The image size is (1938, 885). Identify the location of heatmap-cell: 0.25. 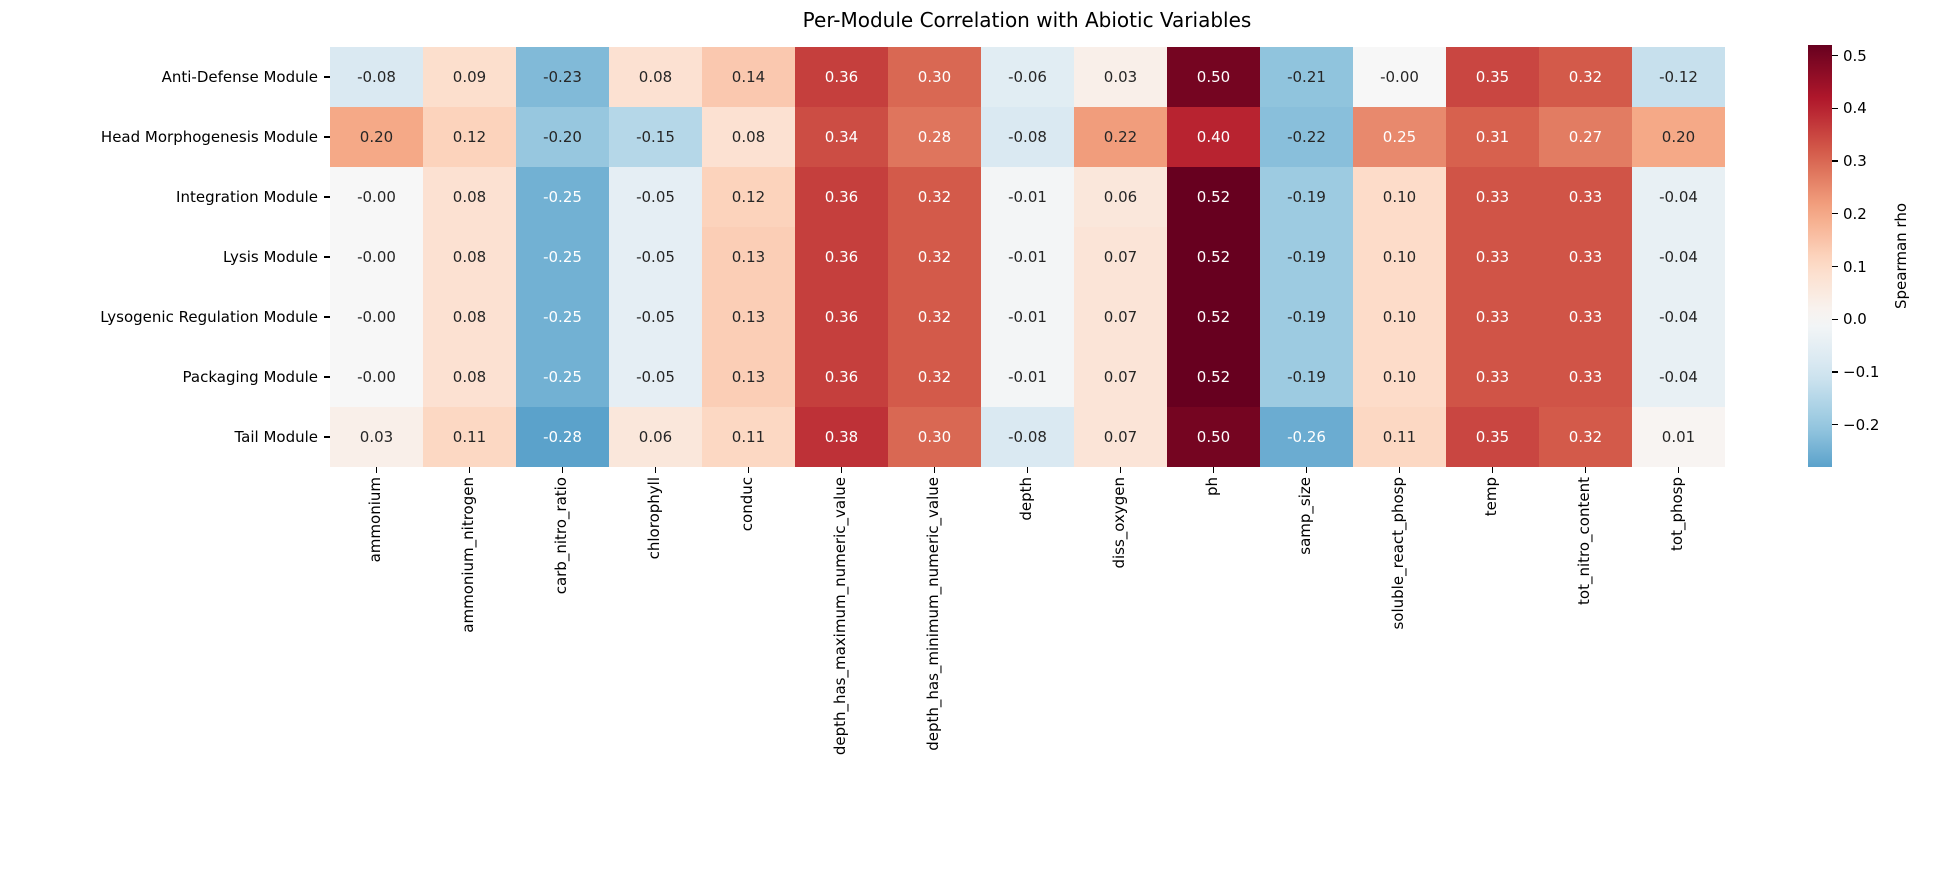
(1399, 137).